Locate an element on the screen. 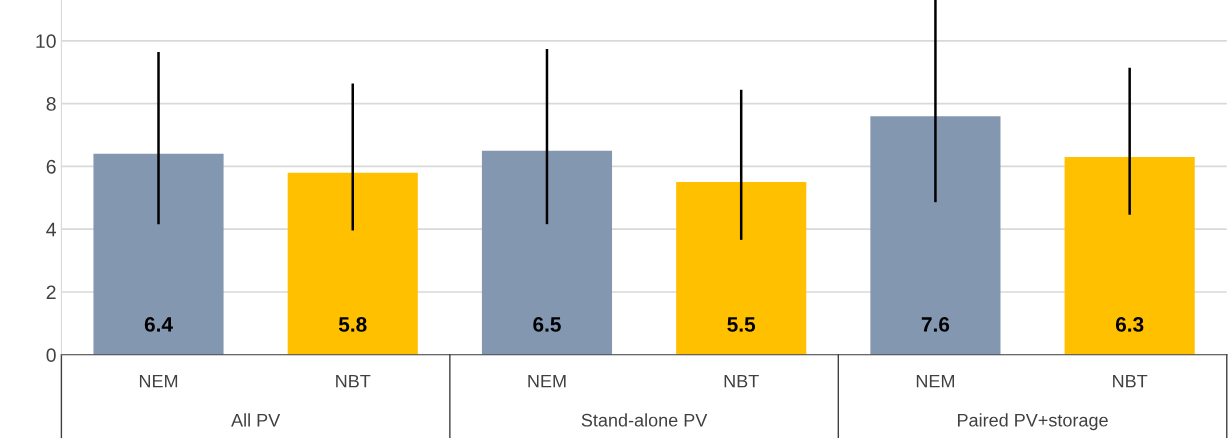  y-tick-label: 2 is located at coordinates (51, 292).